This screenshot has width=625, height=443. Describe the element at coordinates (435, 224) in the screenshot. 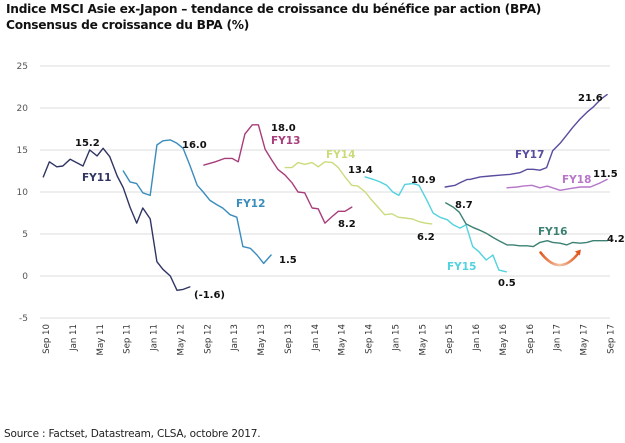

I see `series-line-fy15` at that location.